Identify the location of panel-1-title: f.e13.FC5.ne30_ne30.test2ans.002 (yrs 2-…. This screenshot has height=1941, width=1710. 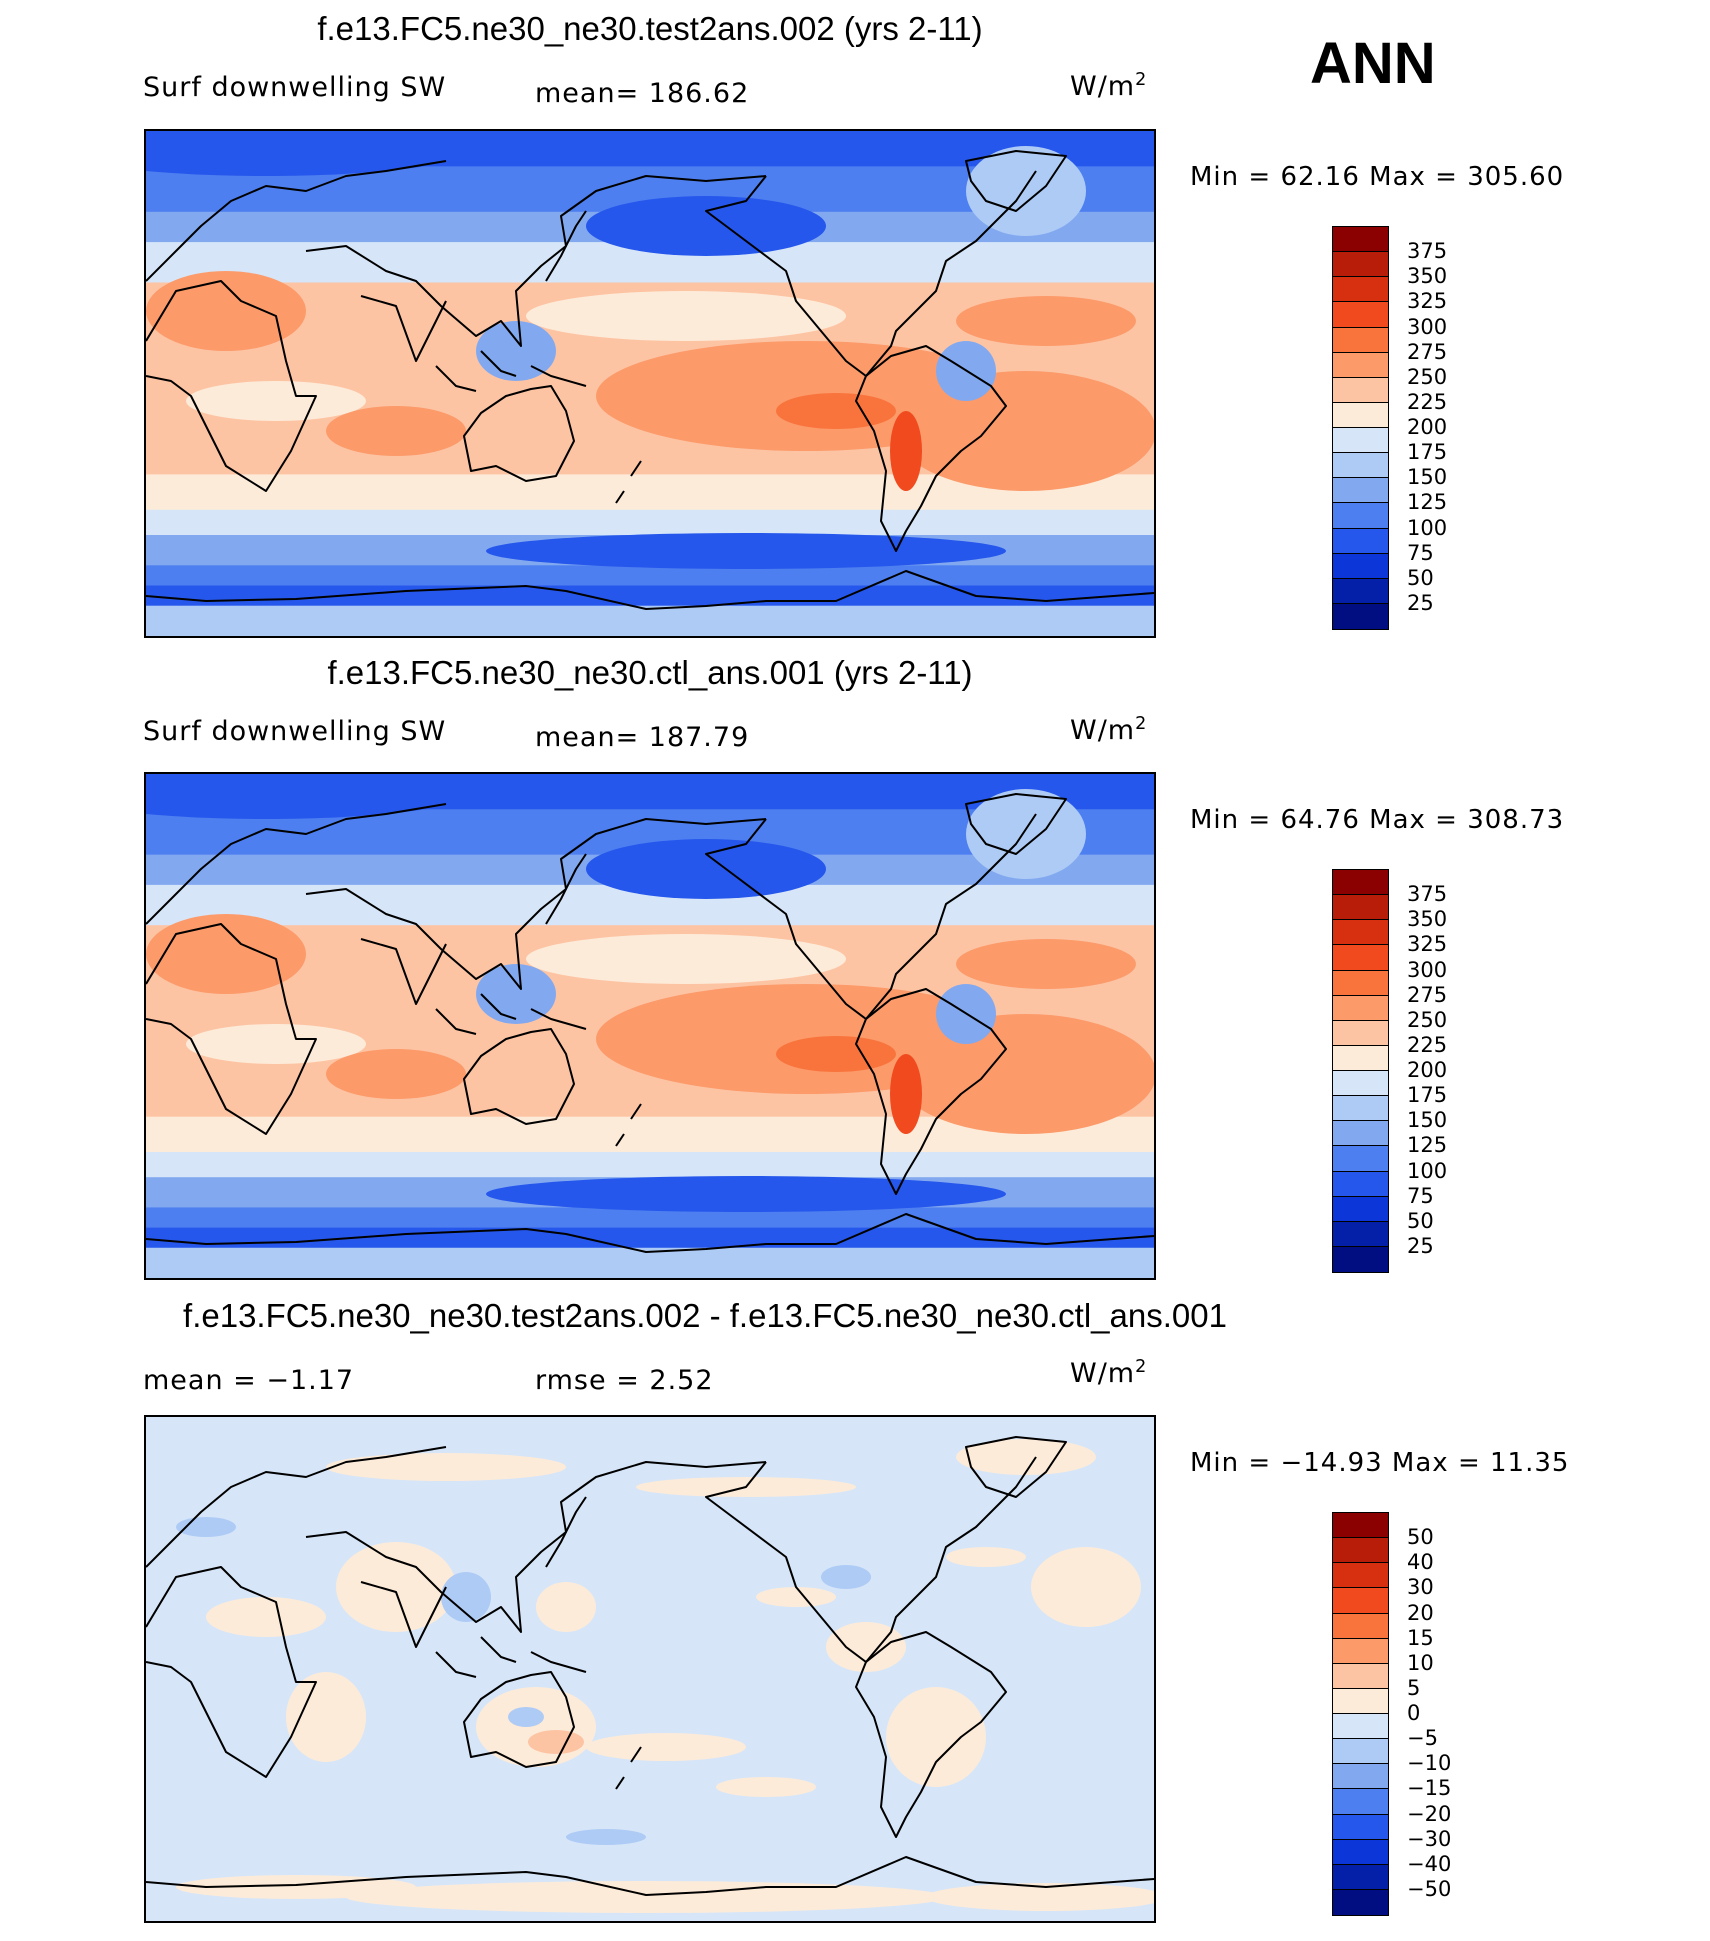
(650, 28).